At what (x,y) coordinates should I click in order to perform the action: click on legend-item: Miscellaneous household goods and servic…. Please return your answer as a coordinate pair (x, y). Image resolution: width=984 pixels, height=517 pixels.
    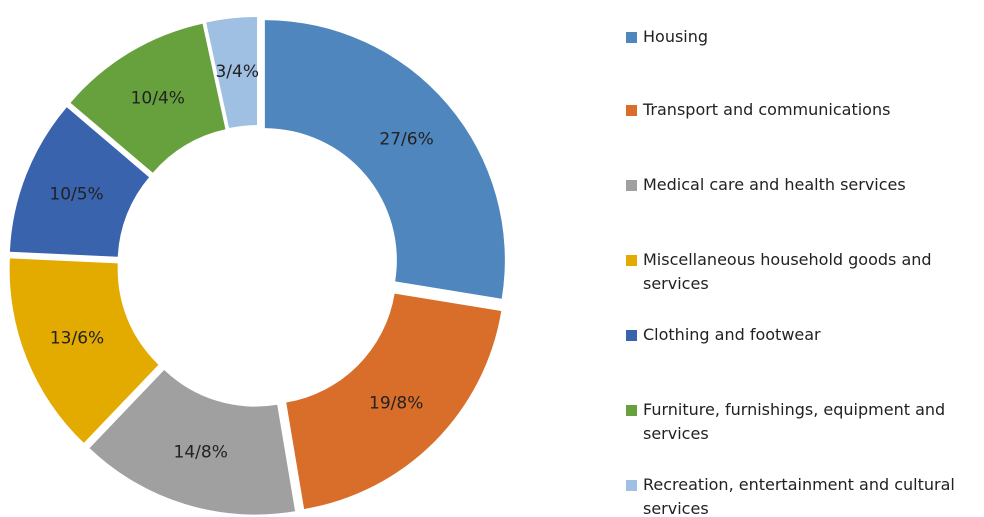
    Looking at the image, I should click on (796, 272).